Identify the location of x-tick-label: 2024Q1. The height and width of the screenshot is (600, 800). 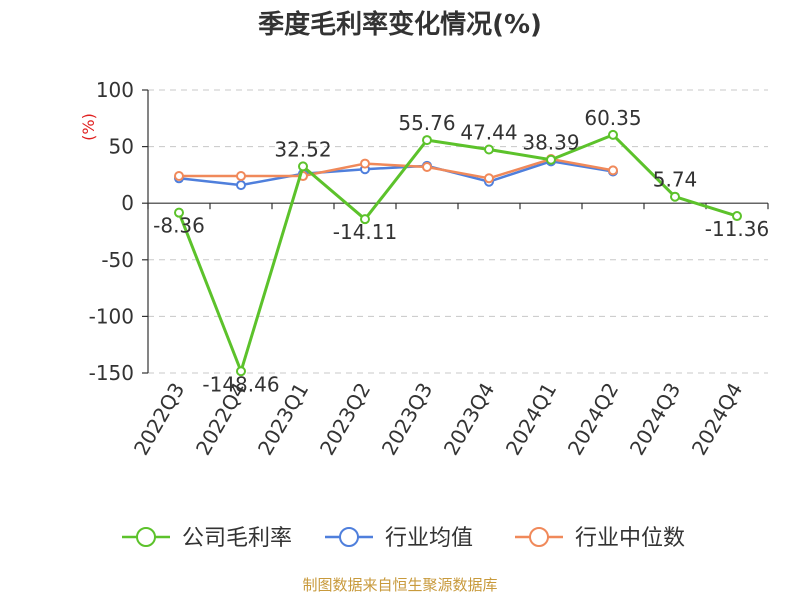
(531, 419).